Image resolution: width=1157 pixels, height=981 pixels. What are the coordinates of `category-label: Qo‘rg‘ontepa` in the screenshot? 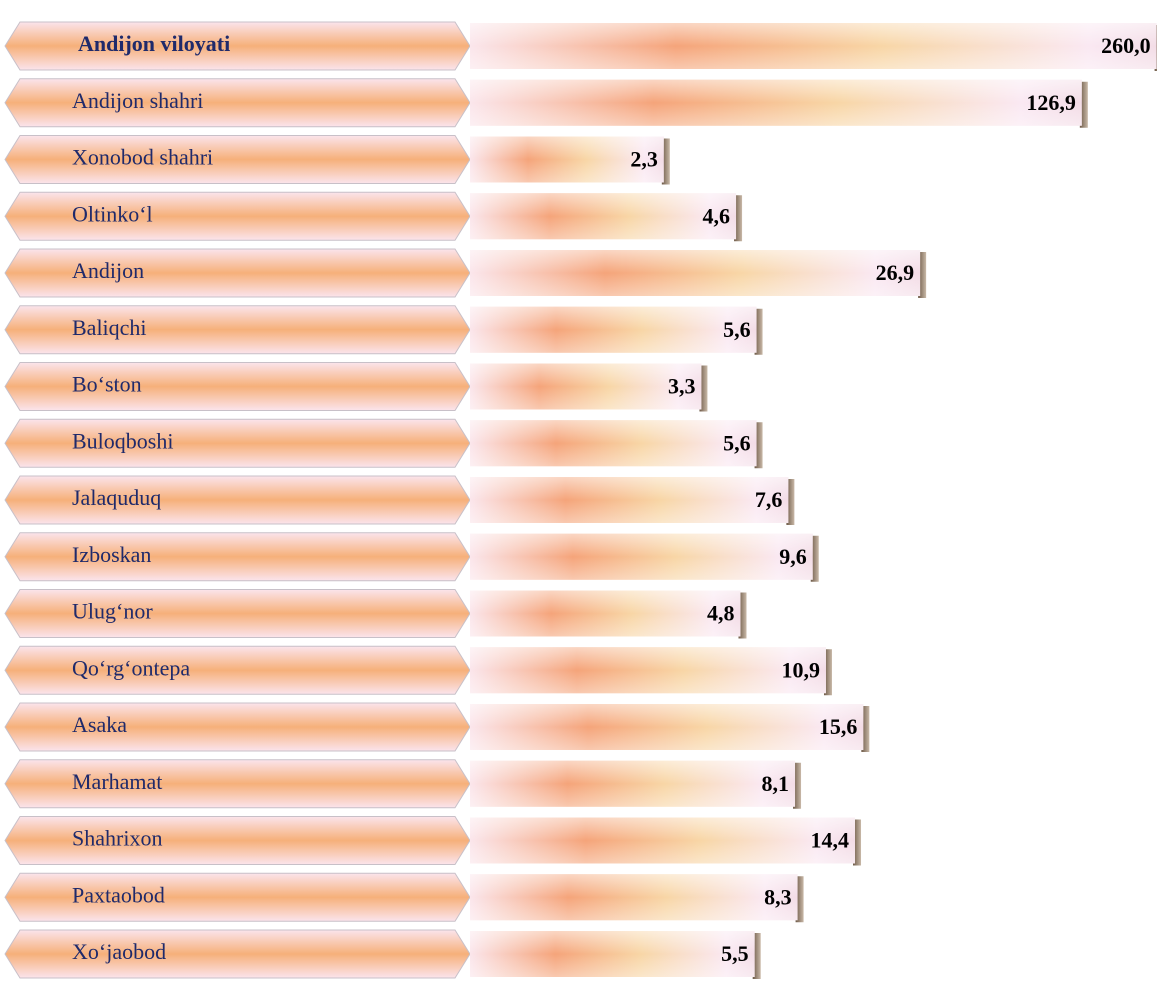 It's located at (131, 667).